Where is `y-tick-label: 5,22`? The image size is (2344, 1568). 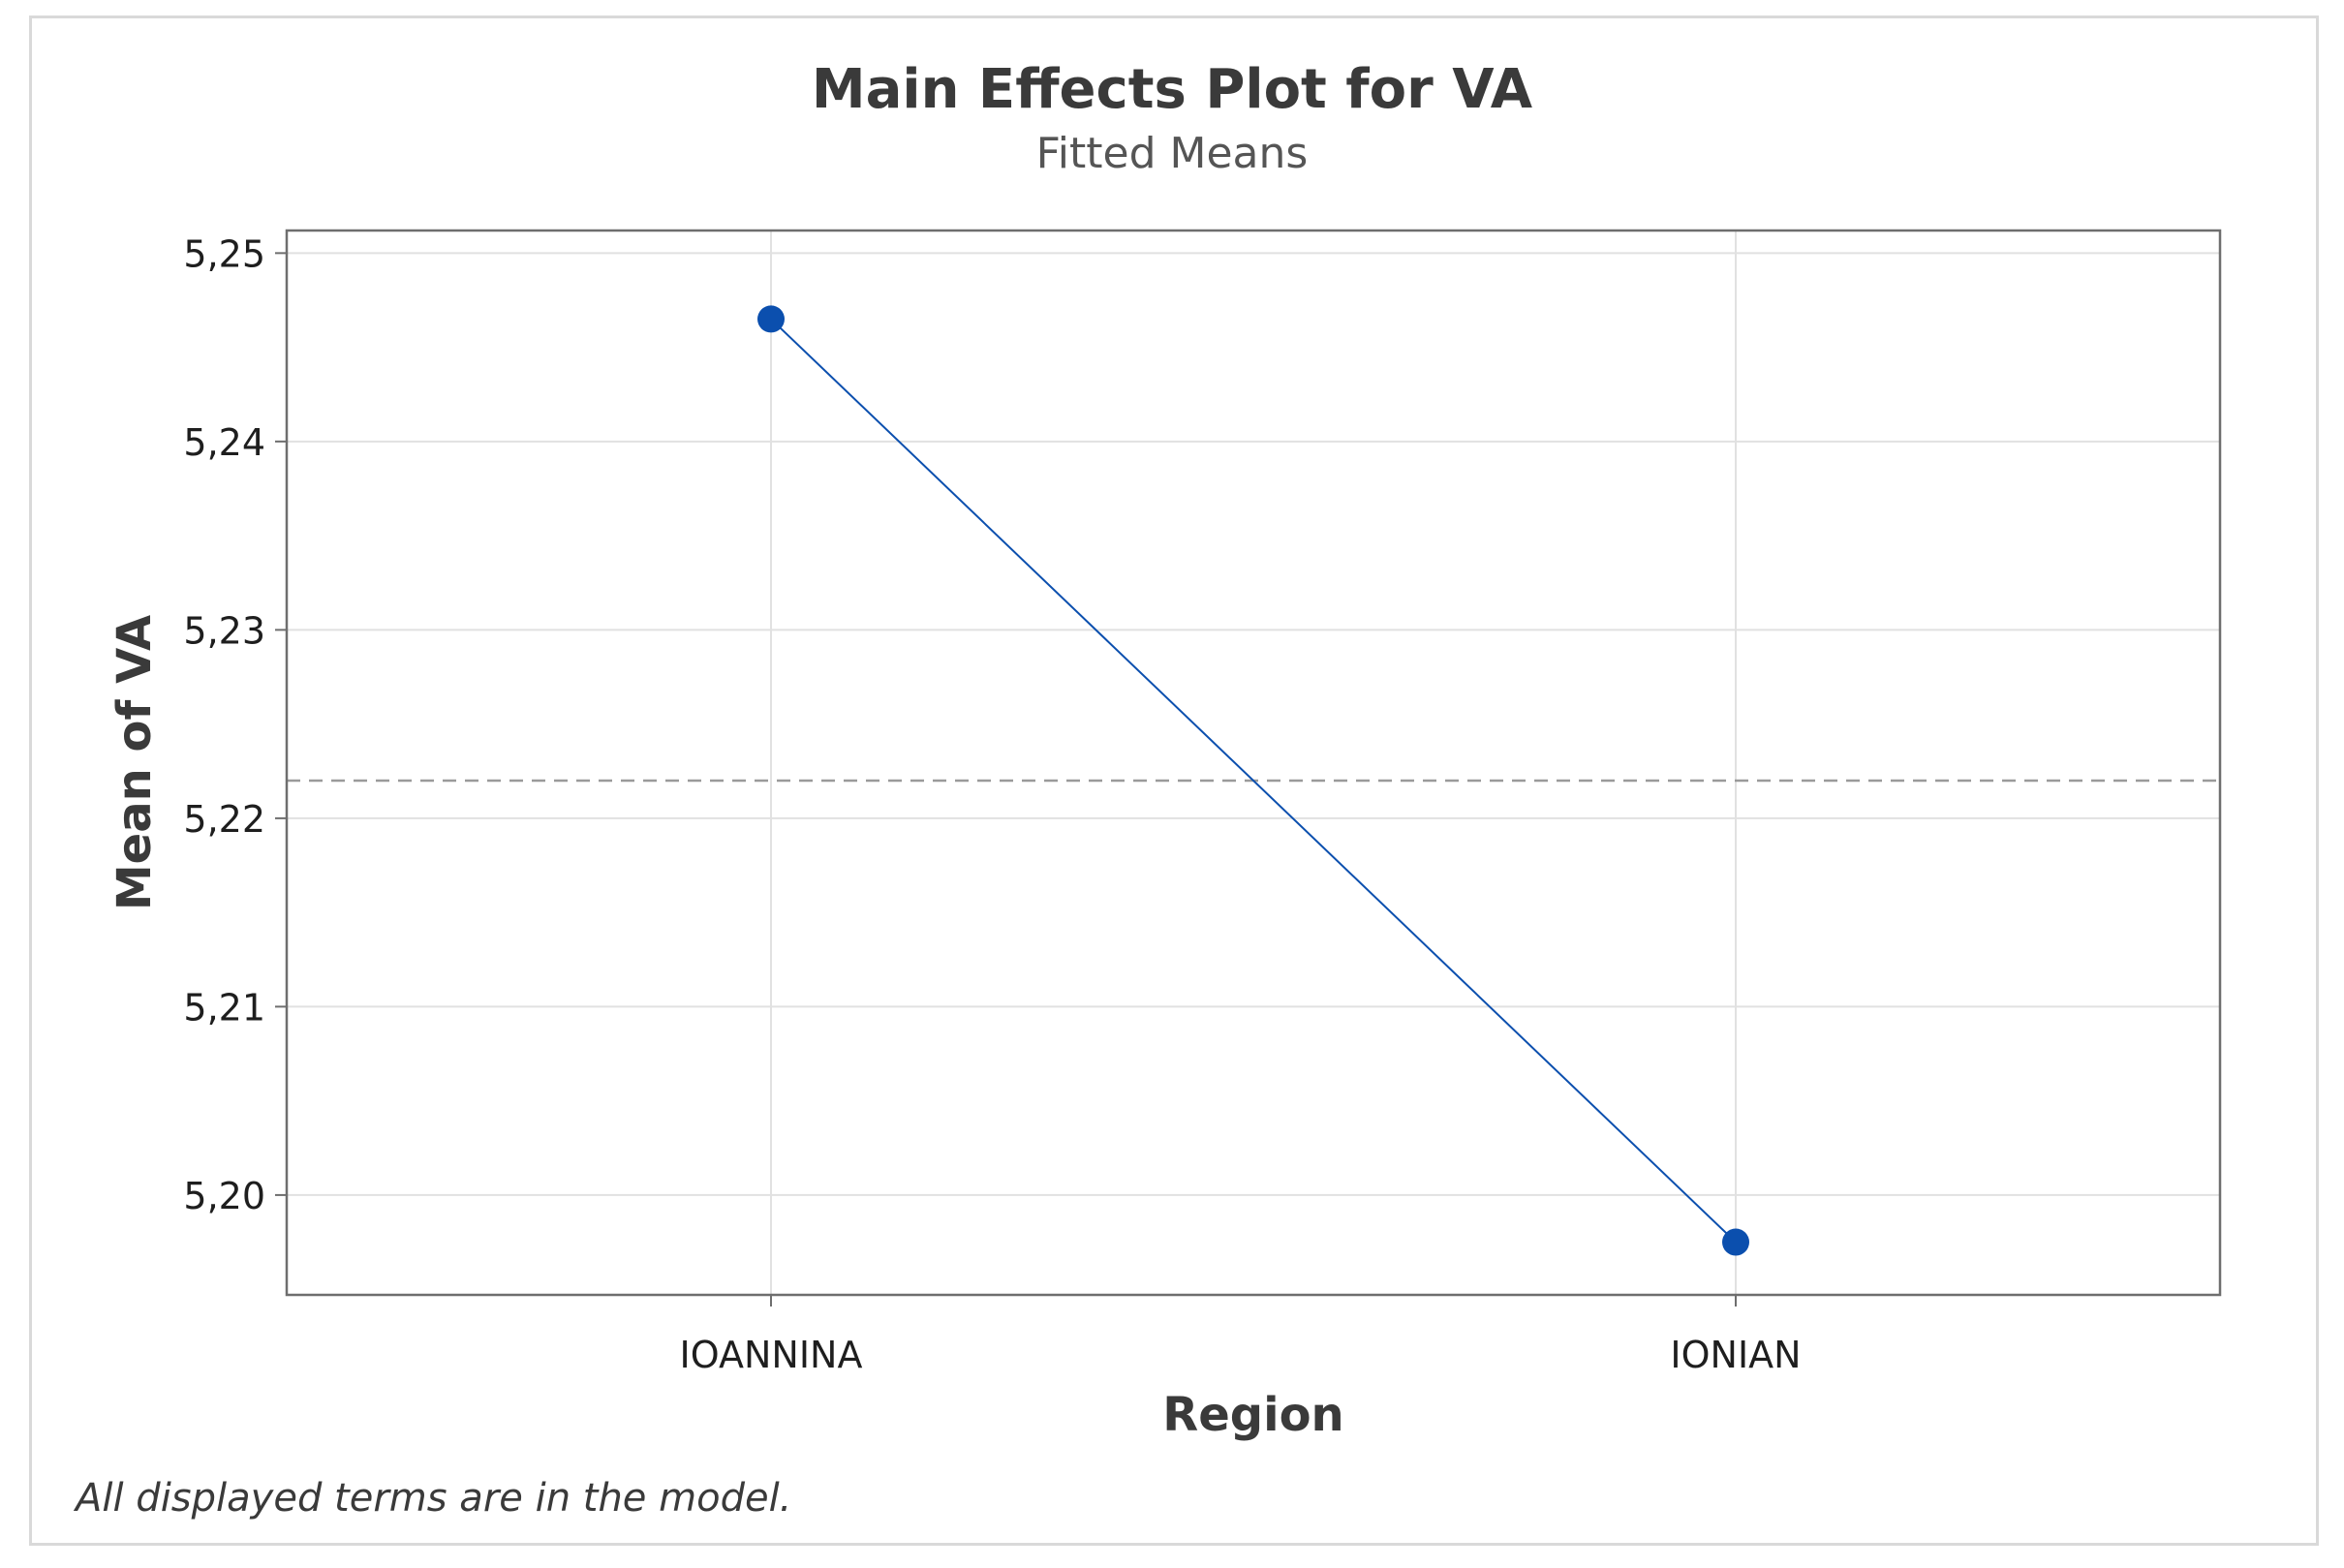 y-tick-label: 5,22 is located at coordinates (224, 819).